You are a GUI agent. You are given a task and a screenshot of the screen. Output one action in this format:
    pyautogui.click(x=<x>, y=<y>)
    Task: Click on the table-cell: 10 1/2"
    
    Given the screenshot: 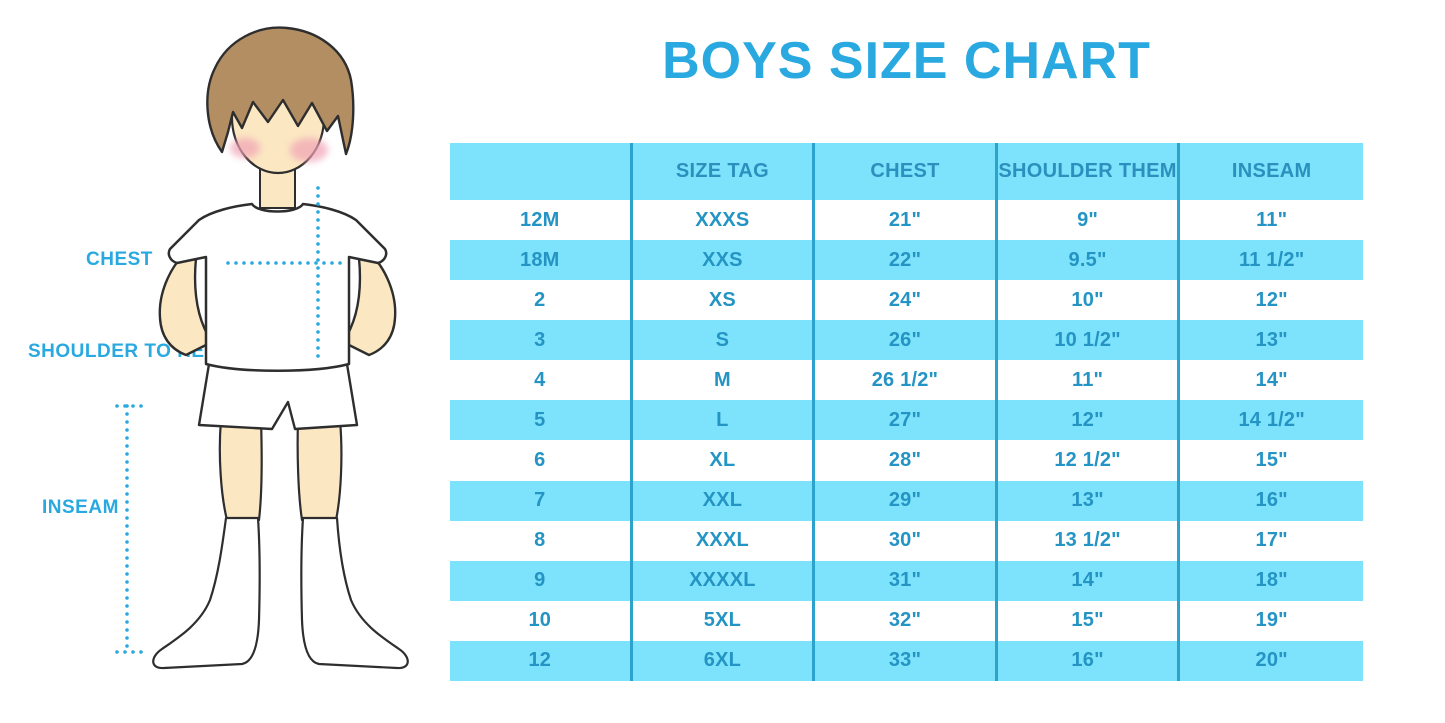 What is the action you would take?
    pyautogui.click(x=1089, y=340)
    